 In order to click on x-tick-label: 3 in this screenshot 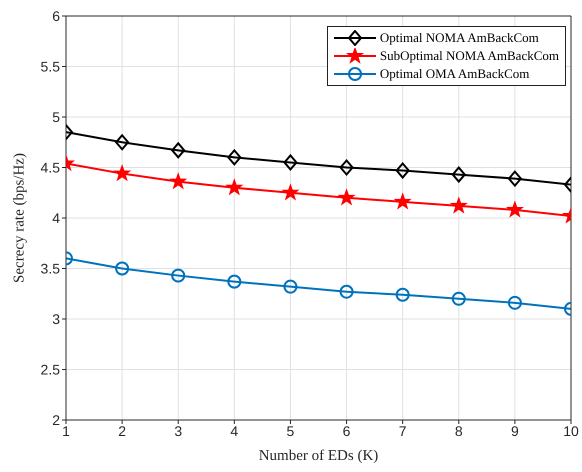, I will do `click(178, 430)`.